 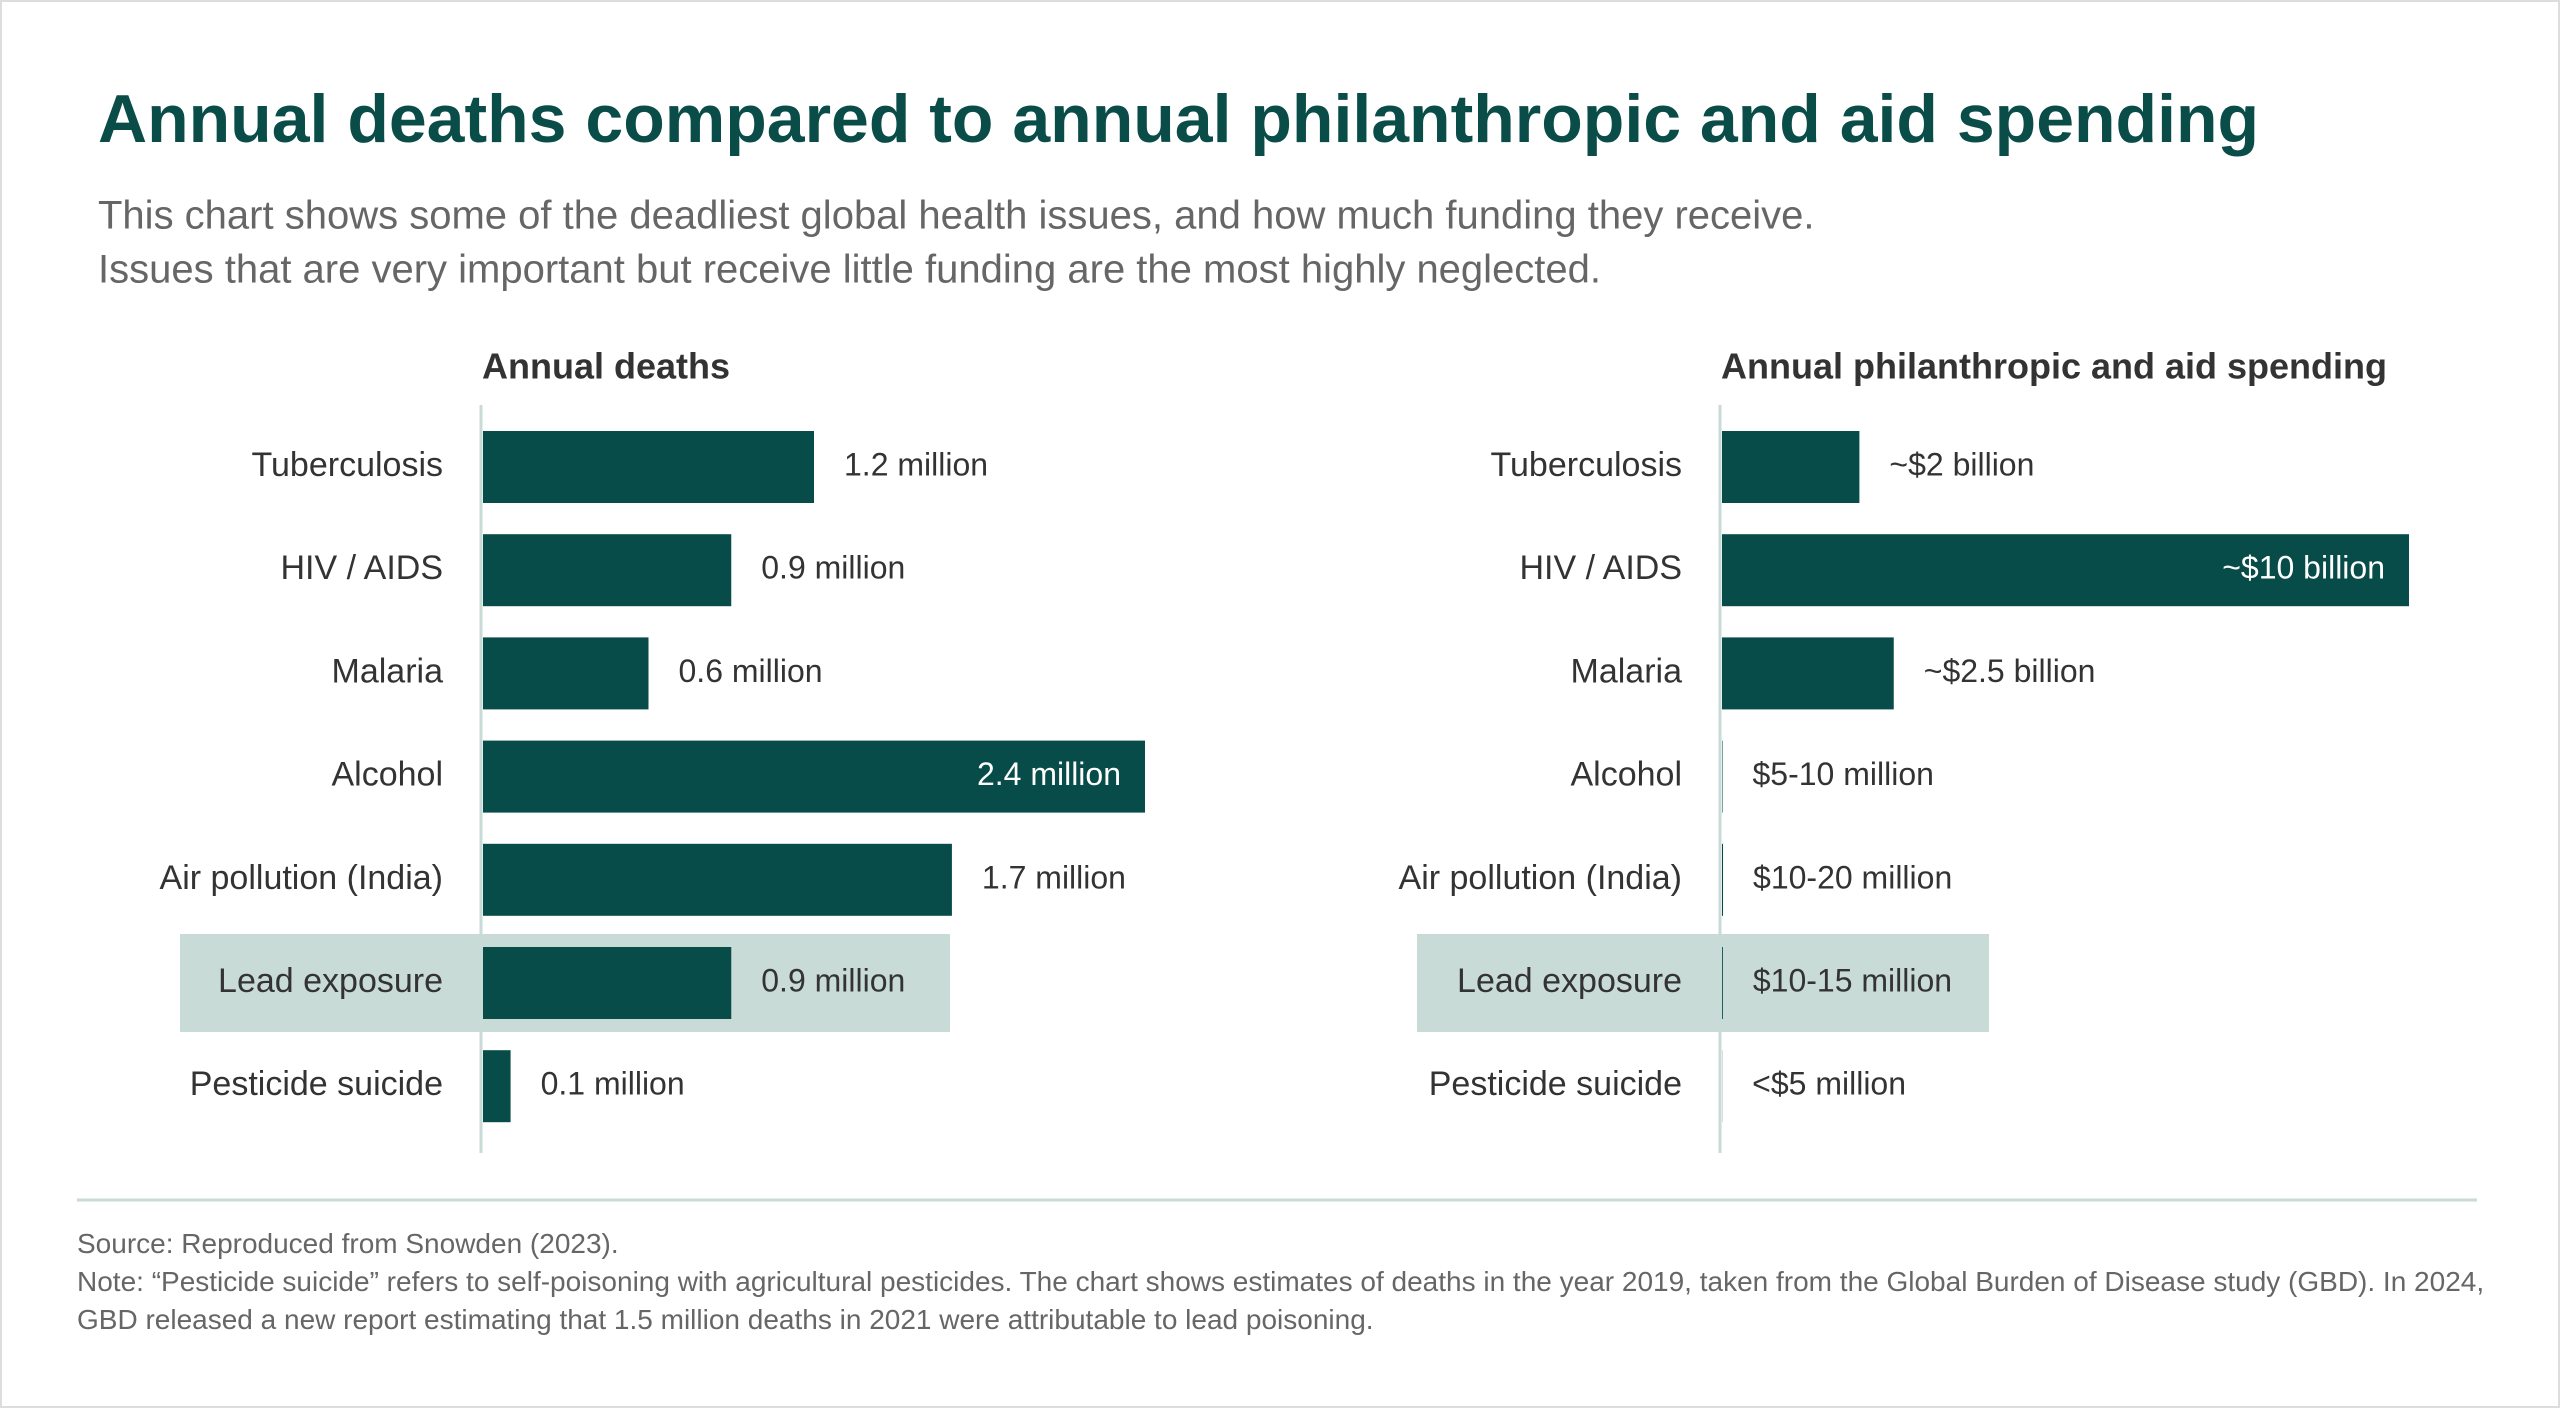 I want to click on value-label: $10-15 million, so click(x=1852, y=980).